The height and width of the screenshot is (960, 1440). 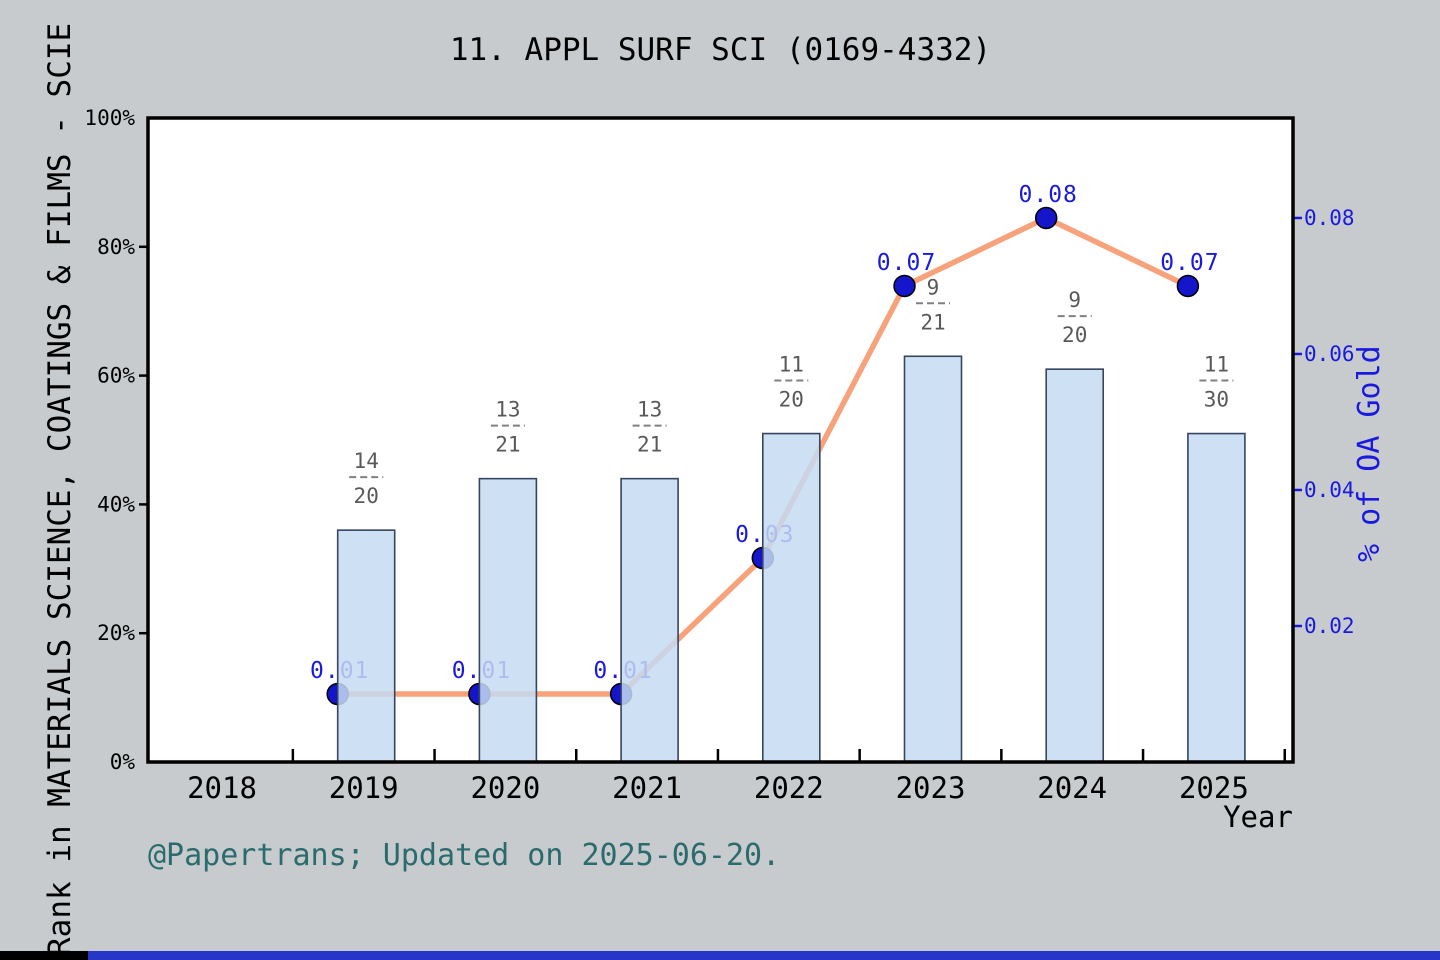 I want to click on x-tick-label: 2024, so click(x=1072, y=788).